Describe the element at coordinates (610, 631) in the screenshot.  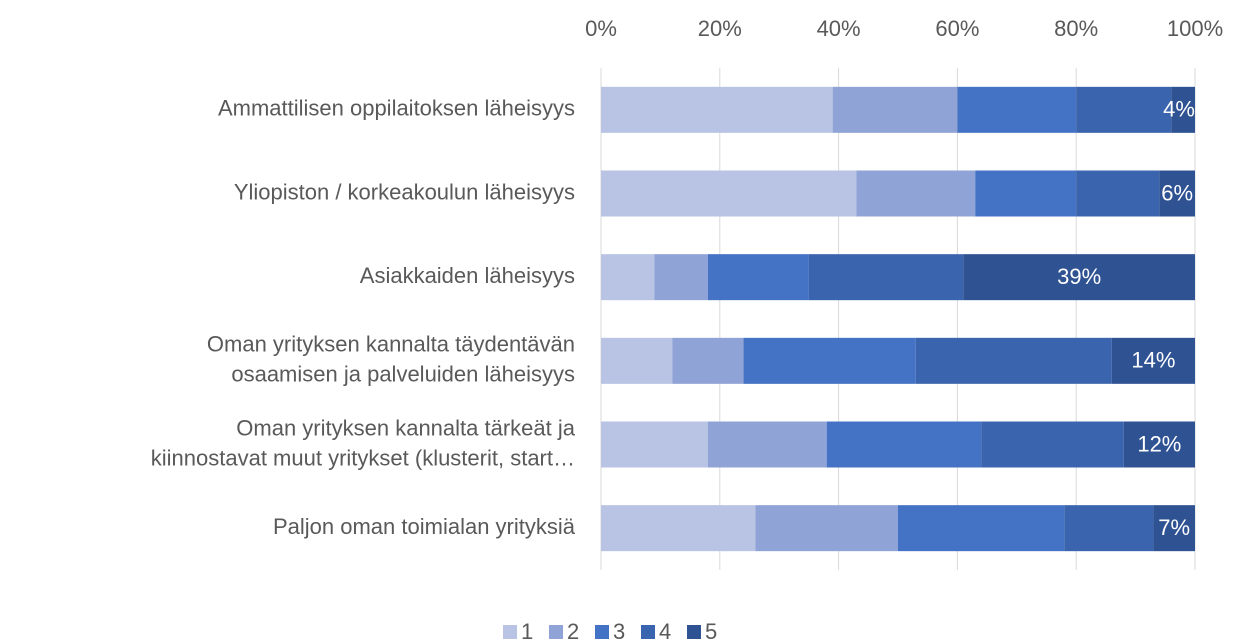
I see `legend-item: 3` at that location.